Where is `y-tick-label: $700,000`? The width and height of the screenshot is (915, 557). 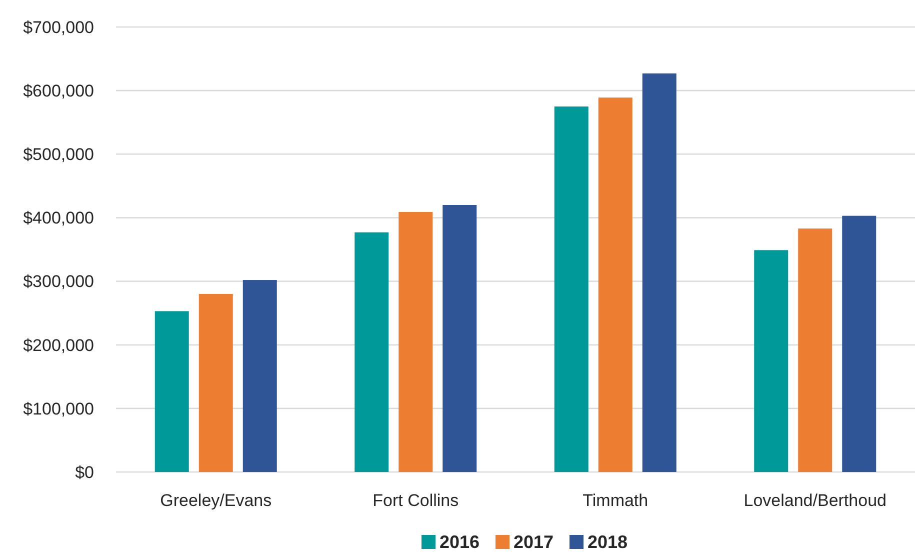 y-tick-label: $700,000 is located at coordinates (58, 27).